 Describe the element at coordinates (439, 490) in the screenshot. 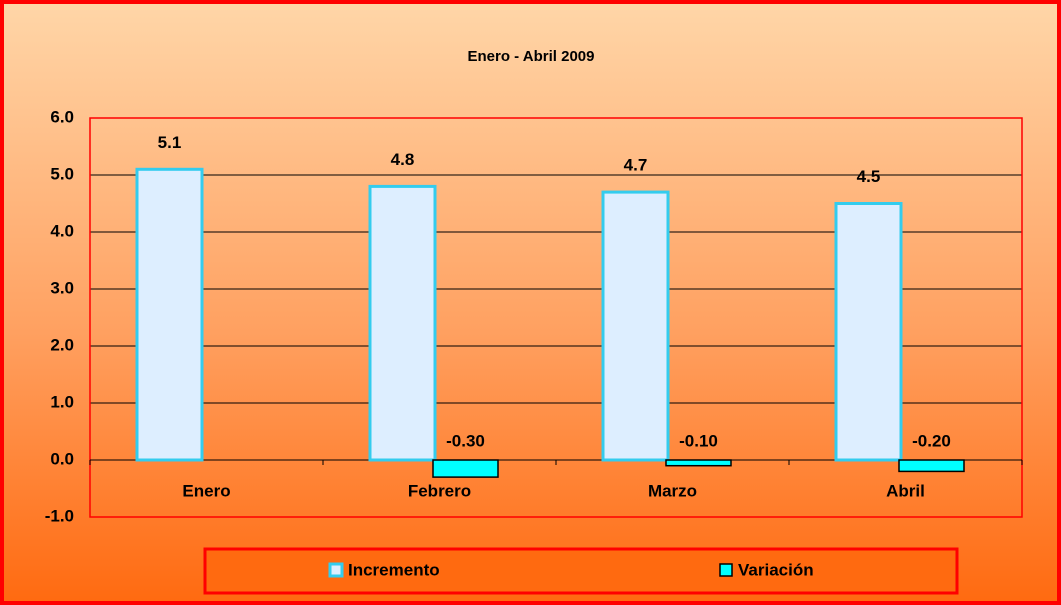

I see `x-tick-label: Febrero` at that location.